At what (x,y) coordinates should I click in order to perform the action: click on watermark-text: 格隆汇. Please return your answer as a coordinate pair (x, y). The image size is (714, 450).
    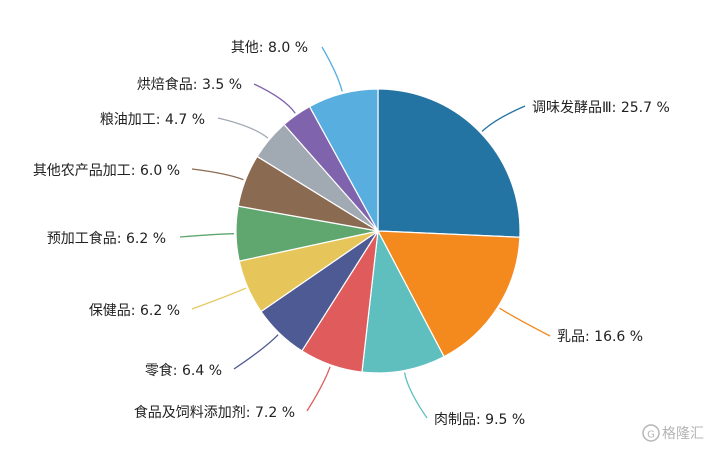
    Looking at the image, I should click on (683, 434).